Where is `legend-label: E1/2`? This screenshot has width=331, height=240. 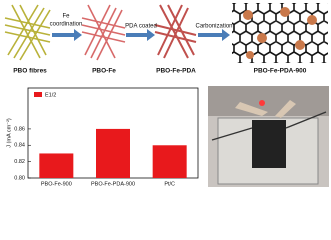 legend-label: E1/2 is located at coordinates (50, 95).